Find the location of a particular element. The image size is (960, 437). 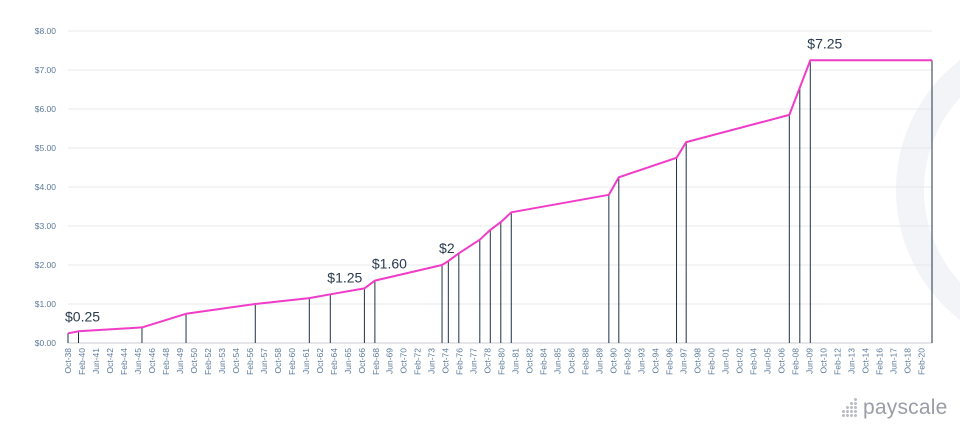

payscale-logo-text: payscale is located at coordinates (905, 407).